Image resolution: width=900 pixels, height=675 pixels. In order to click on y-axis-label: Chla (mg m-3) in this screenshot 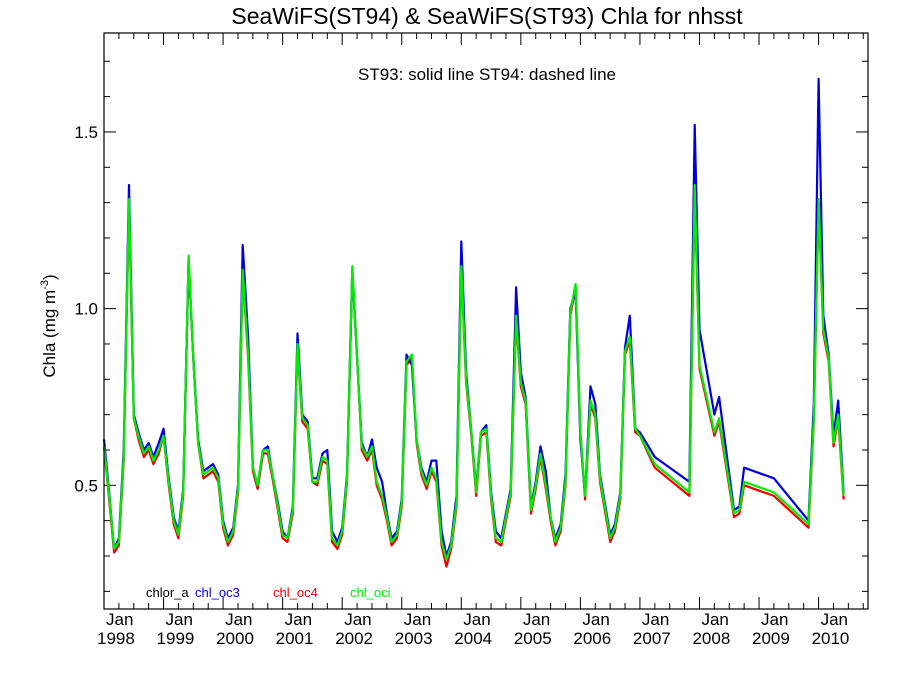, I will do `click(49, 325)`.